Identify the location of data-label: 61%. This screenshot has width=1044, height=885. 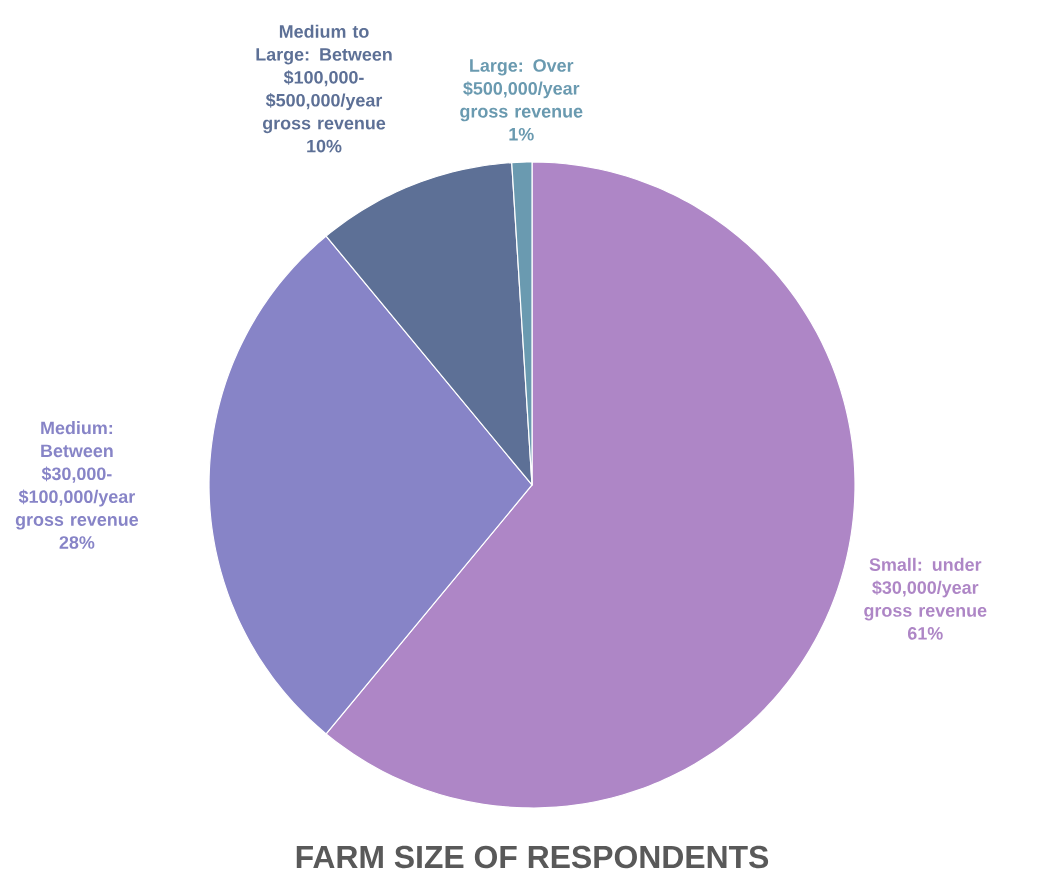
(925, 633).